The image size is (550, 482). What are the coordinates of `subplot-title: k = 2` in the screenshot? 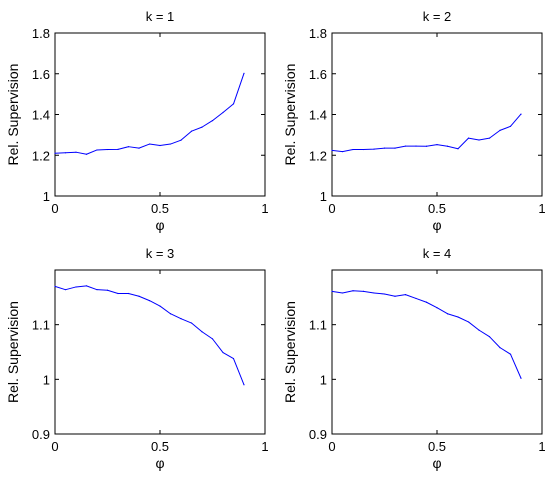 It's located at (437, 16).